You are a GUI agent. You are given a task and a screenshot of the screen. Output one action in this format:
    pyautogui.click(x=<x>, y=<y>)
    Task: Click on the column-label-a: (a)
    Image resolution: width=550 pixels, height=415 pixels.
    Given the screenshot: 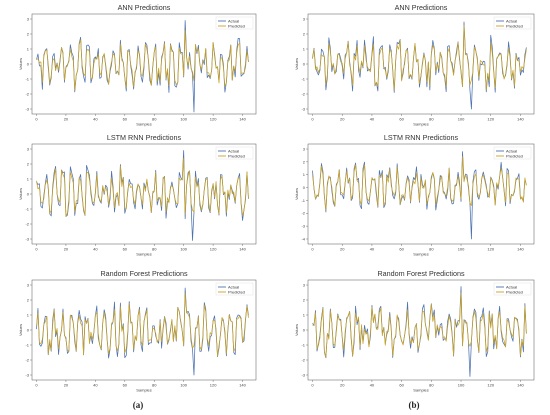 What is the action you would take?
    pyautogui.click(x=138, y=405)
    